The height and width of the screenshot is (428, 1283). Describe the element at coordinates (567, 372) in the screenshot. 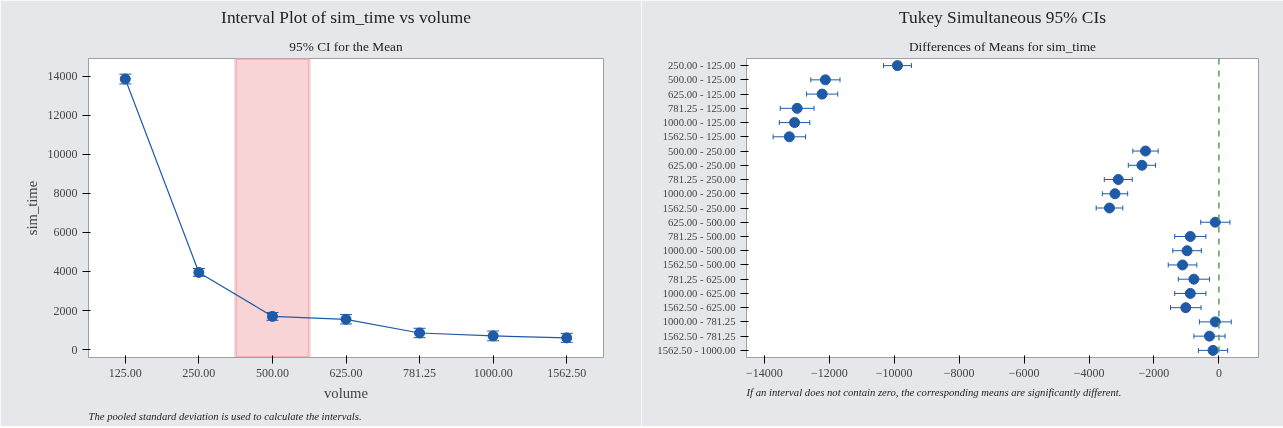

I see `x-tick-label: 1562.50` at that location.